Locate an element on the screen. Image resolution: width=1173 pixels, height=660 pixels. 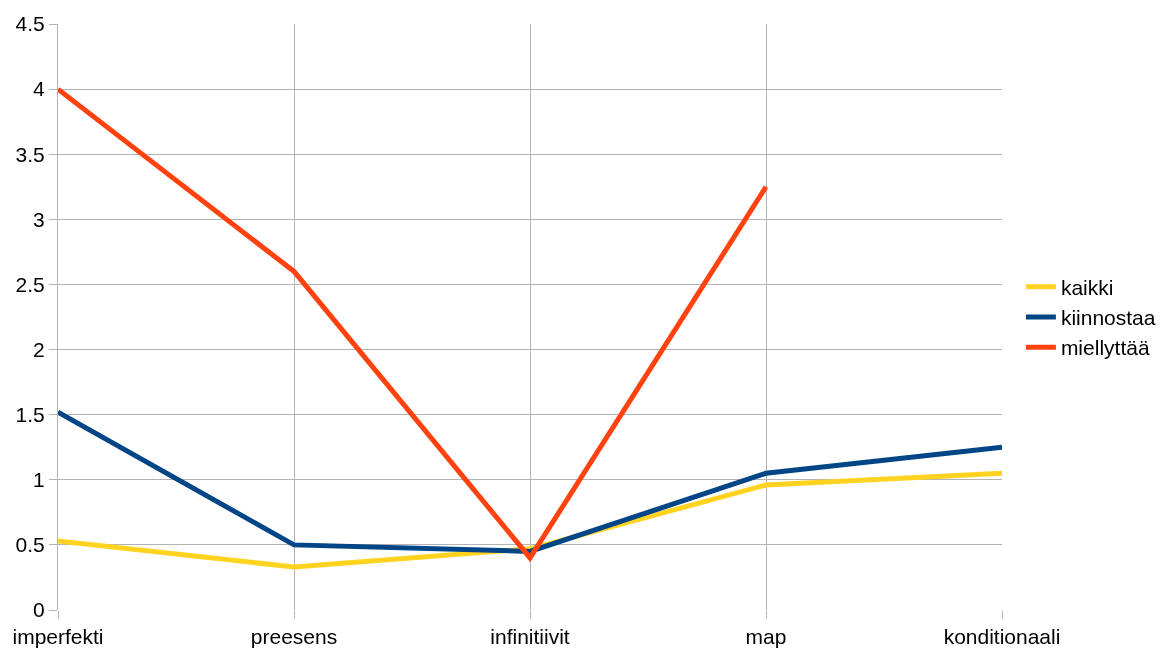
y-tick-label: 2 is located at coordinates (39, 349).